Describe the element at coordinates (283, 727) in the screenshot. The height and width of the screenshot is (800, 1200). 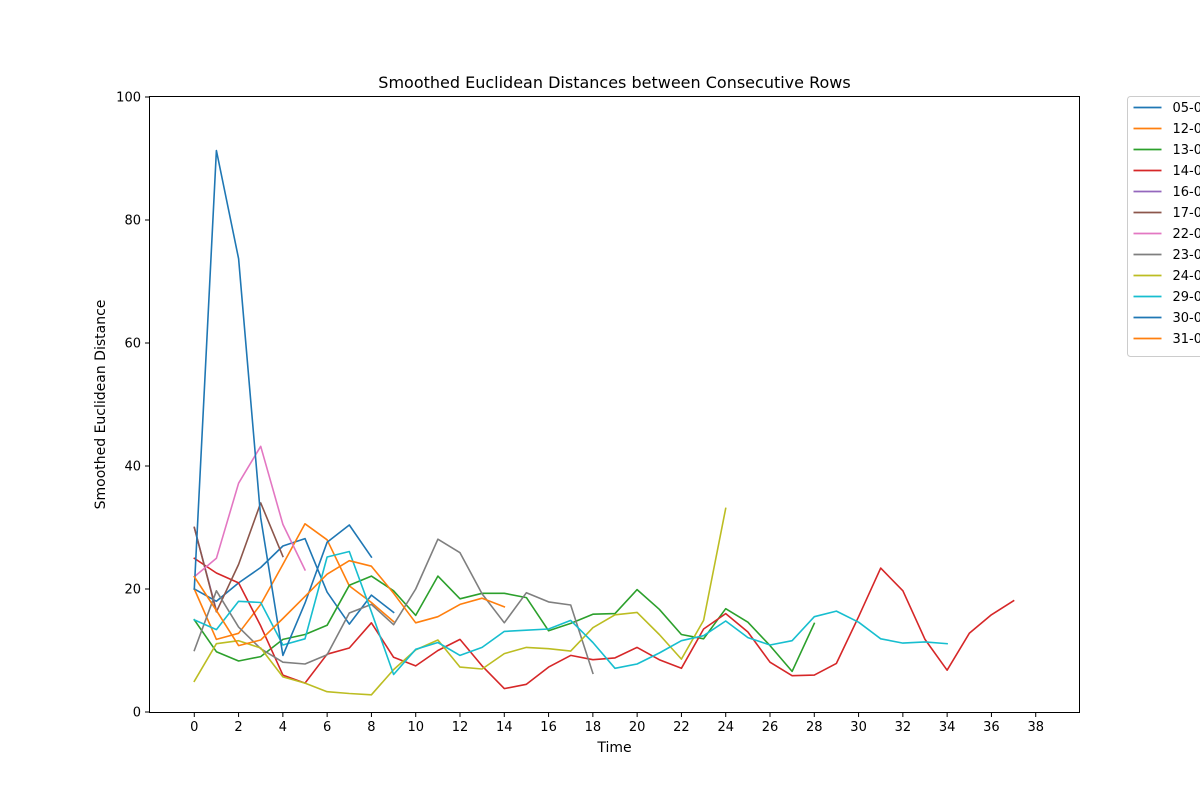
I see `x-tick-label: 4` at that location.